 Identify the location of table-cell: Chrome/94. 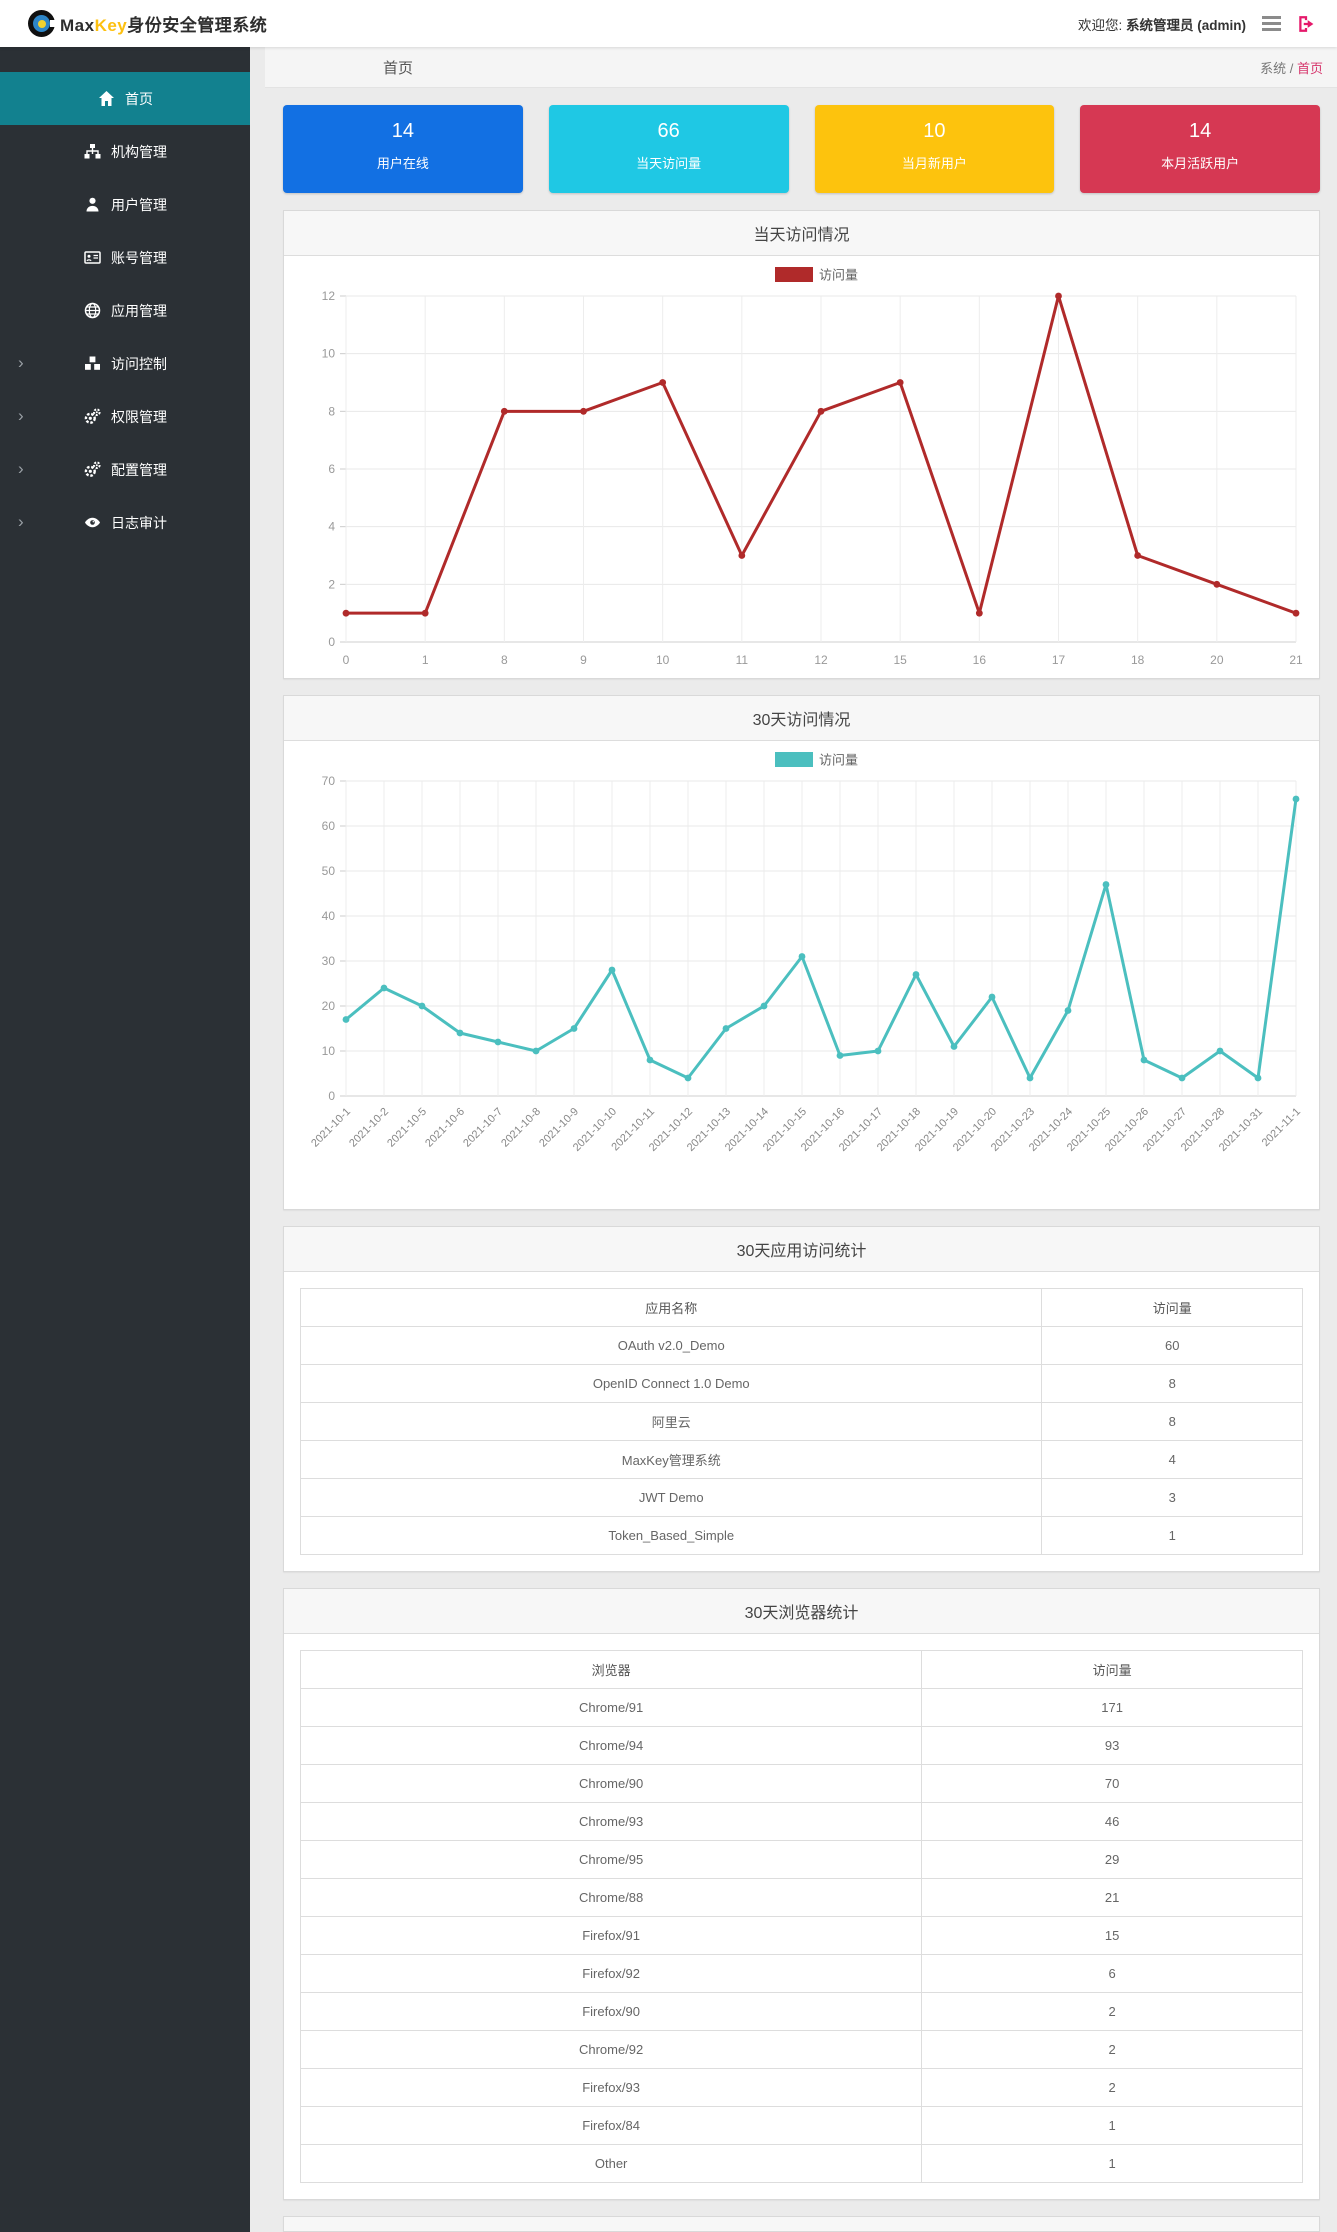
(611, 1745).